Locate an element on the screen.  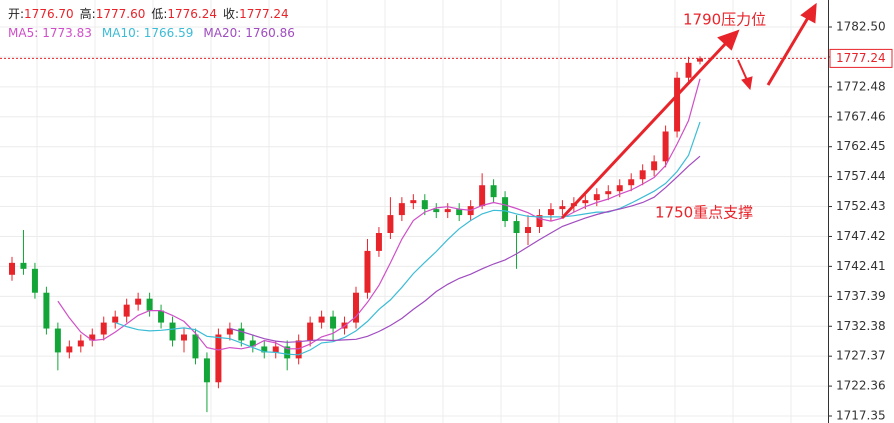
ohlc-label: 高: is located at coordinates (88, 13).